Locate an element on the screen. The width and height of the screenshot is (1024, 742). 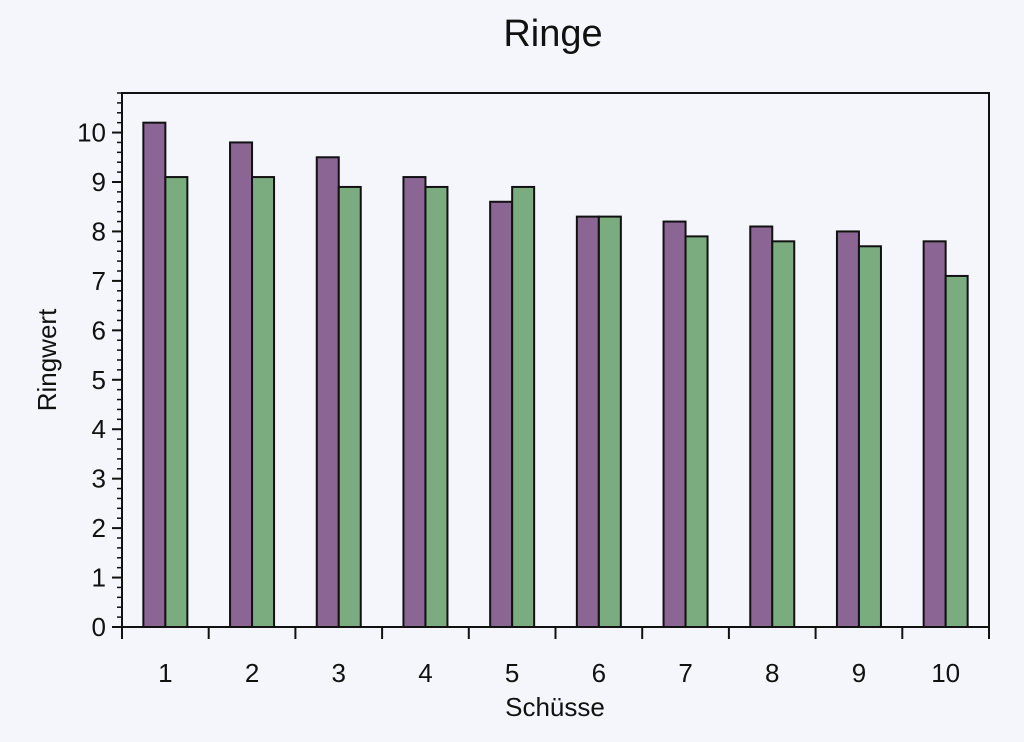
y-tick-label-6: 6 is located at coordinates (99, 330).